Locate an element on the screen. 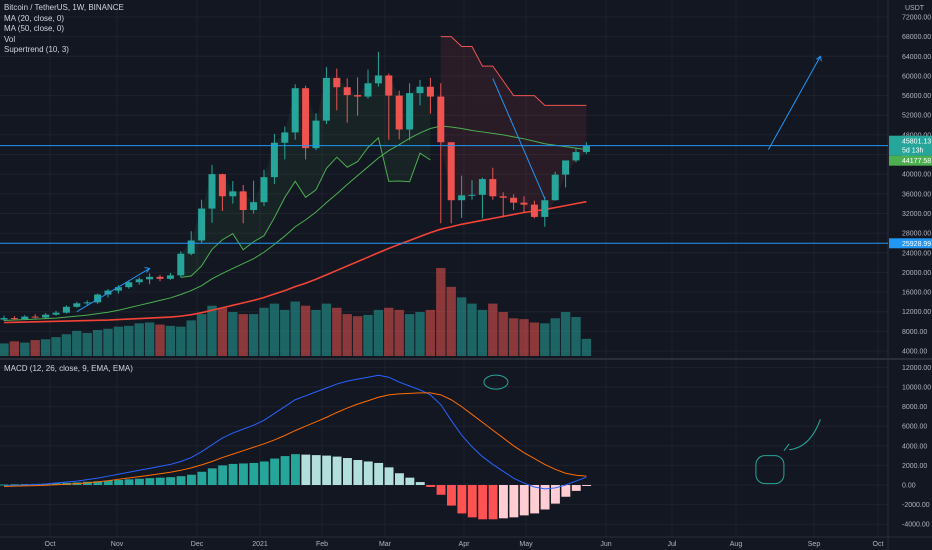  macd-tick-label: 0.00 is located at coordinates (909, 486).